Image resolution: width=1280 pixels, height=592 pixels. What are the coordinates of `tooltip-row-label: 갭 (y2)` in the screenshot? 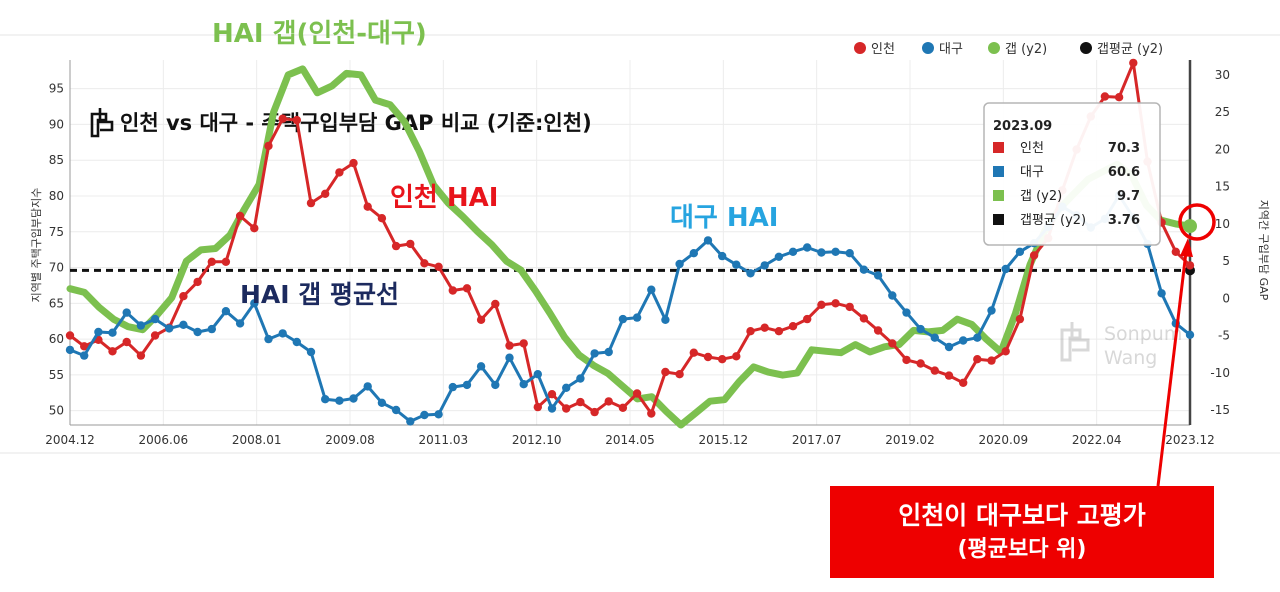 It's located at (1041, 196).